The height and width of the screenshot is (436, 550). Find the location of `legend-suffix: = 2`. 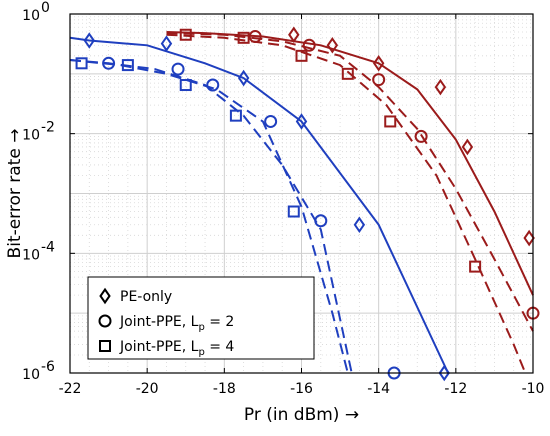

legend-suffix: = 2 is located at coordinates (220, 322).